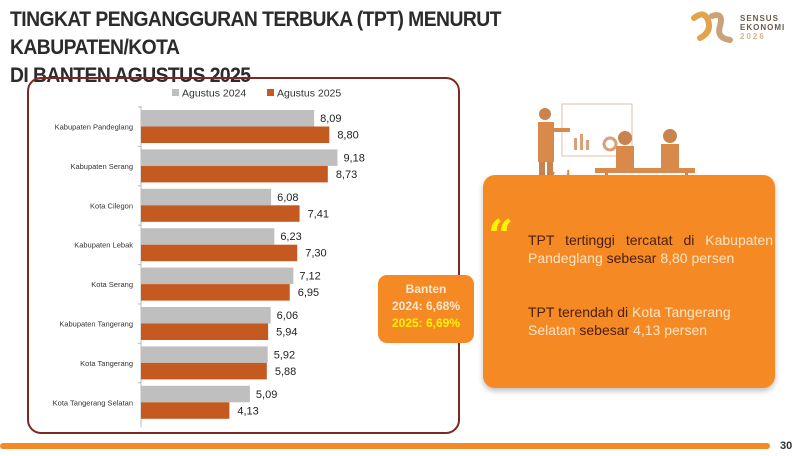 The width and height of the screenshot is (800, 456). What do you see at coordinates (287, 316) in the screenshot?
I see `data-label: 6,06` at bounding box center [287, 316].